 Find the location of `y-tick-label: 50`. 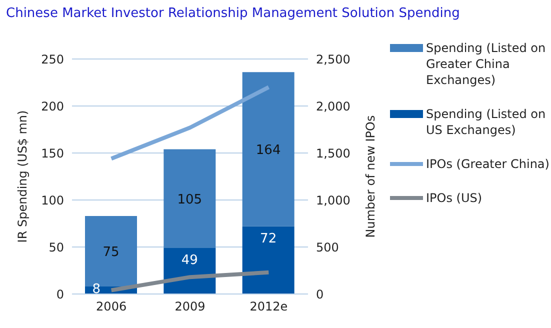

y-tick-label: 50 is located at coordinates (56, 247).